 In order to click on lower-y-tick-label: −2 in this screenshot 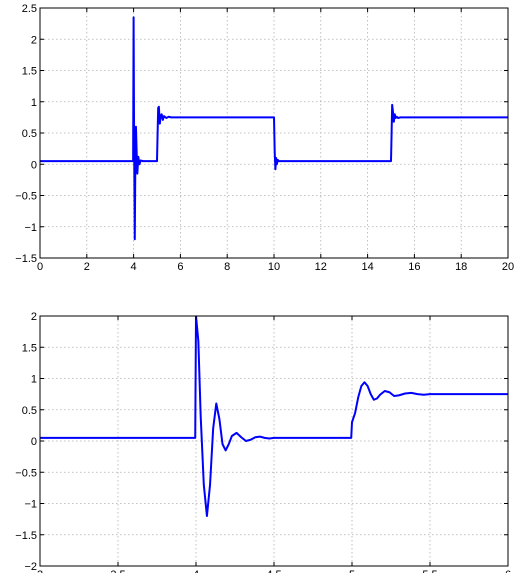, I will do `click(30, 567)`.